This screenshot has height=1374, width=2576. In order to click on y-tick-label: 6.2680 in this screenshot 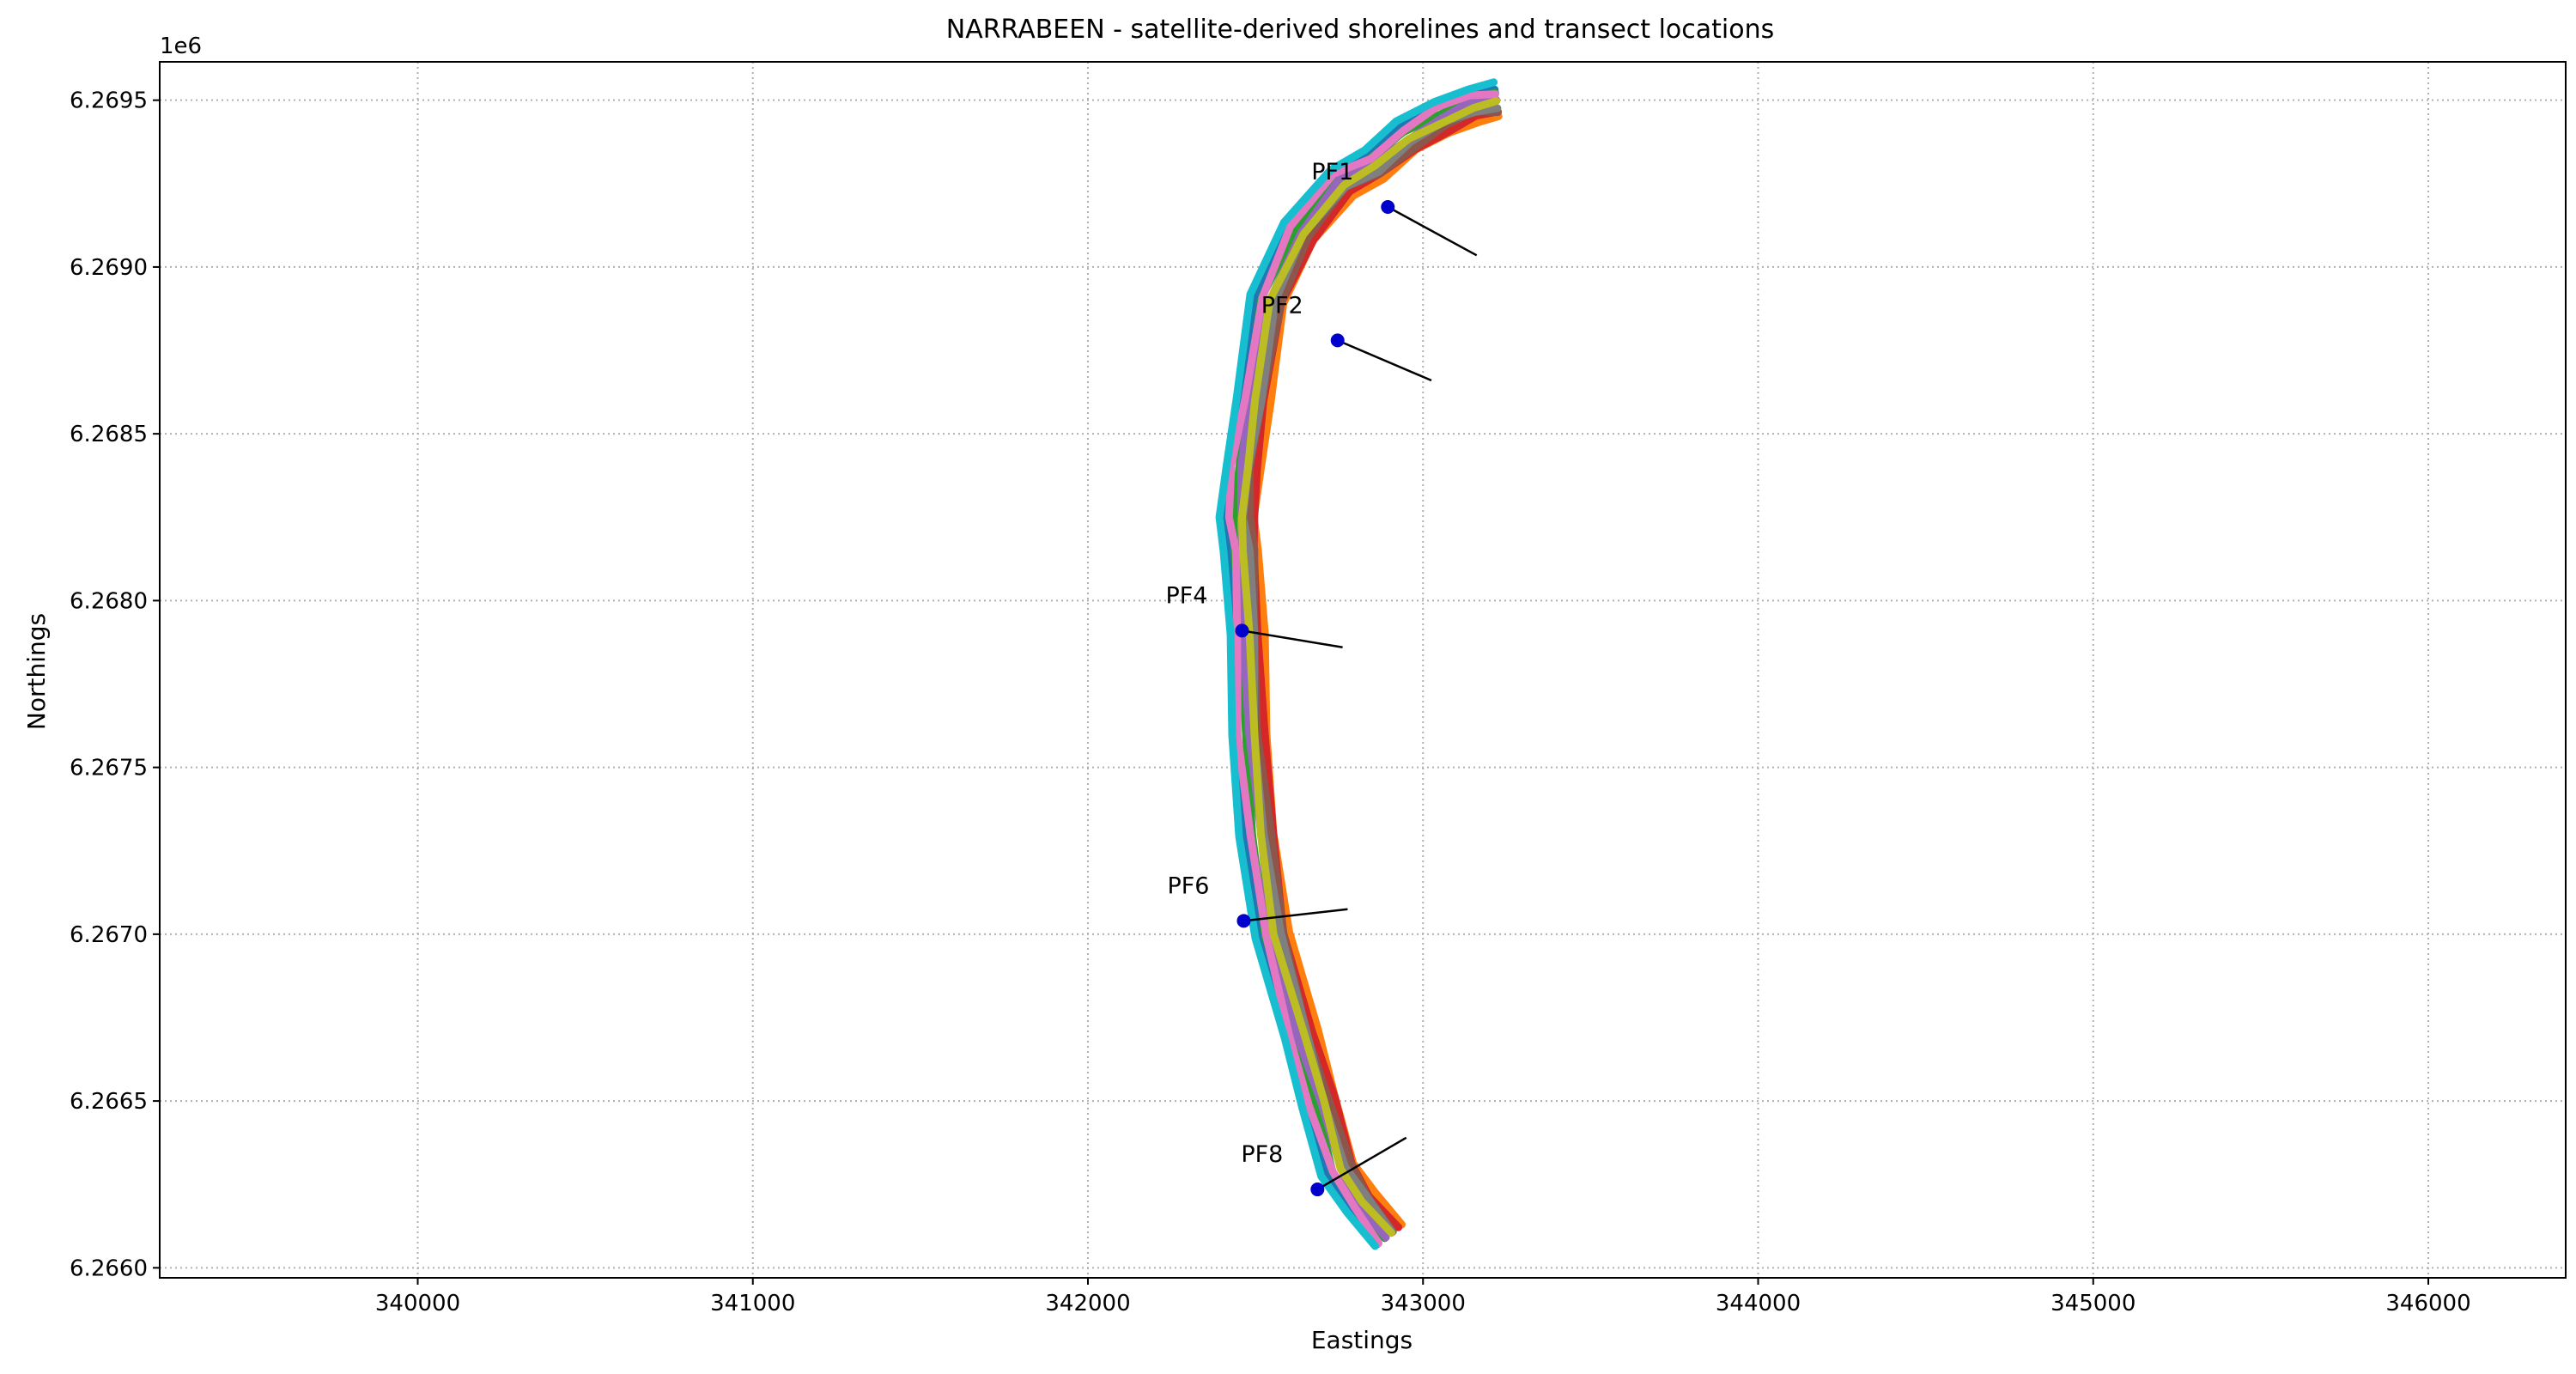, I will do `click(109, 601)`.